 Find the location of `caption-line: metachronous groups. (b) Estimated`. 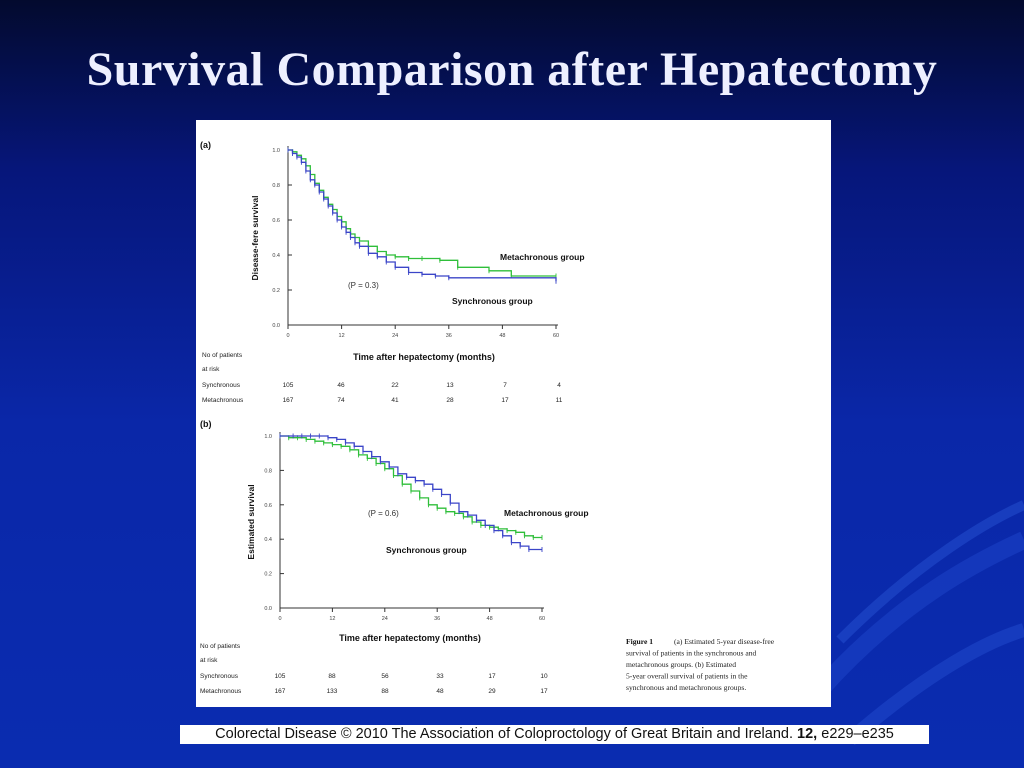

caption-line: metachronous groups. (b) Estimated is located at coordinates (681, 664).